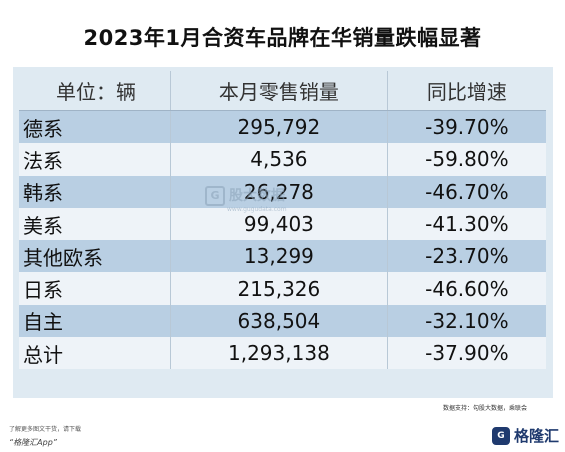  Describe the element at coordinates (466, 321) in the screenshot. I see `row-growth: -32.10%` at that location.